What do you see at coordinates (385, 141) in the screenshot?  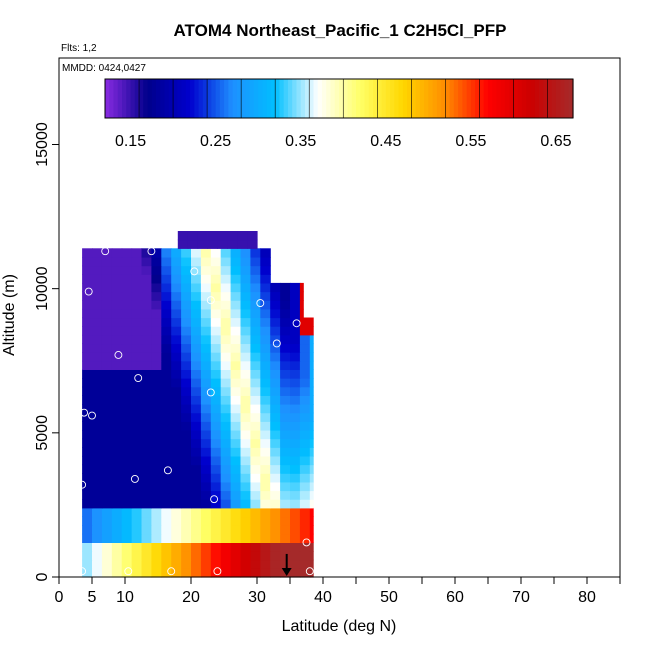 I see `colorbar-tick-label: 0.45` at bounding box center [385, 141].